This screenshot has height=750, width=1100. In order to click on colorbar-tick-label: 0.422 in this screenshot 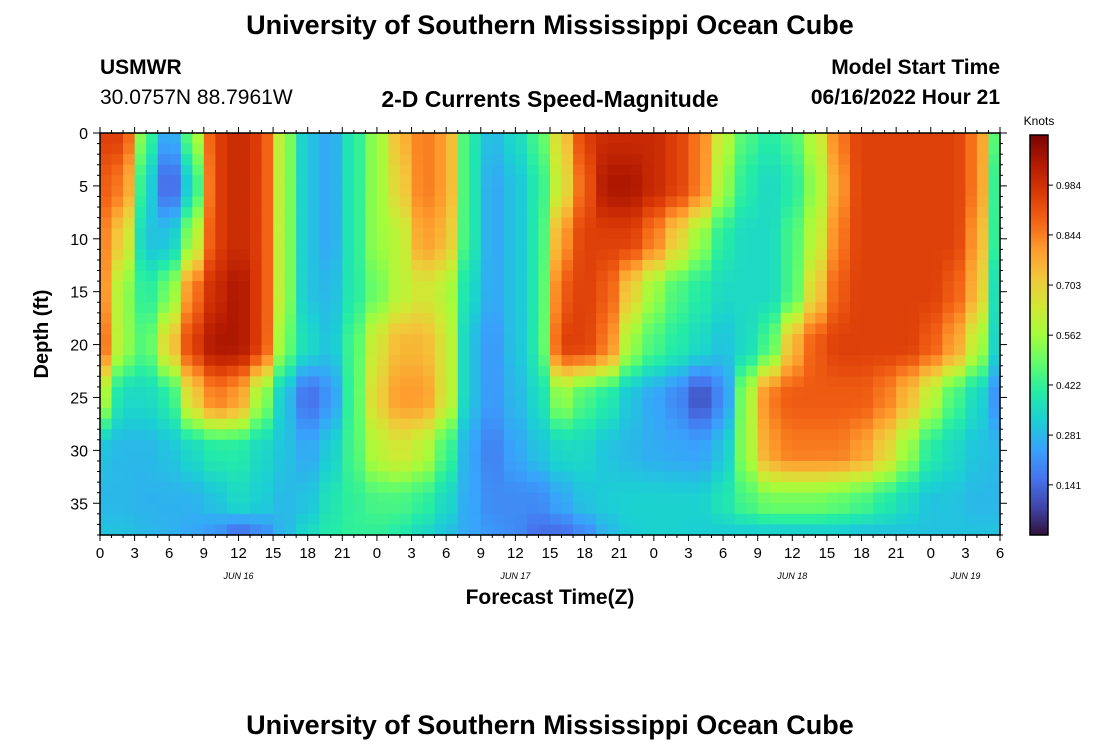, I will do `click(1068, 386)`.